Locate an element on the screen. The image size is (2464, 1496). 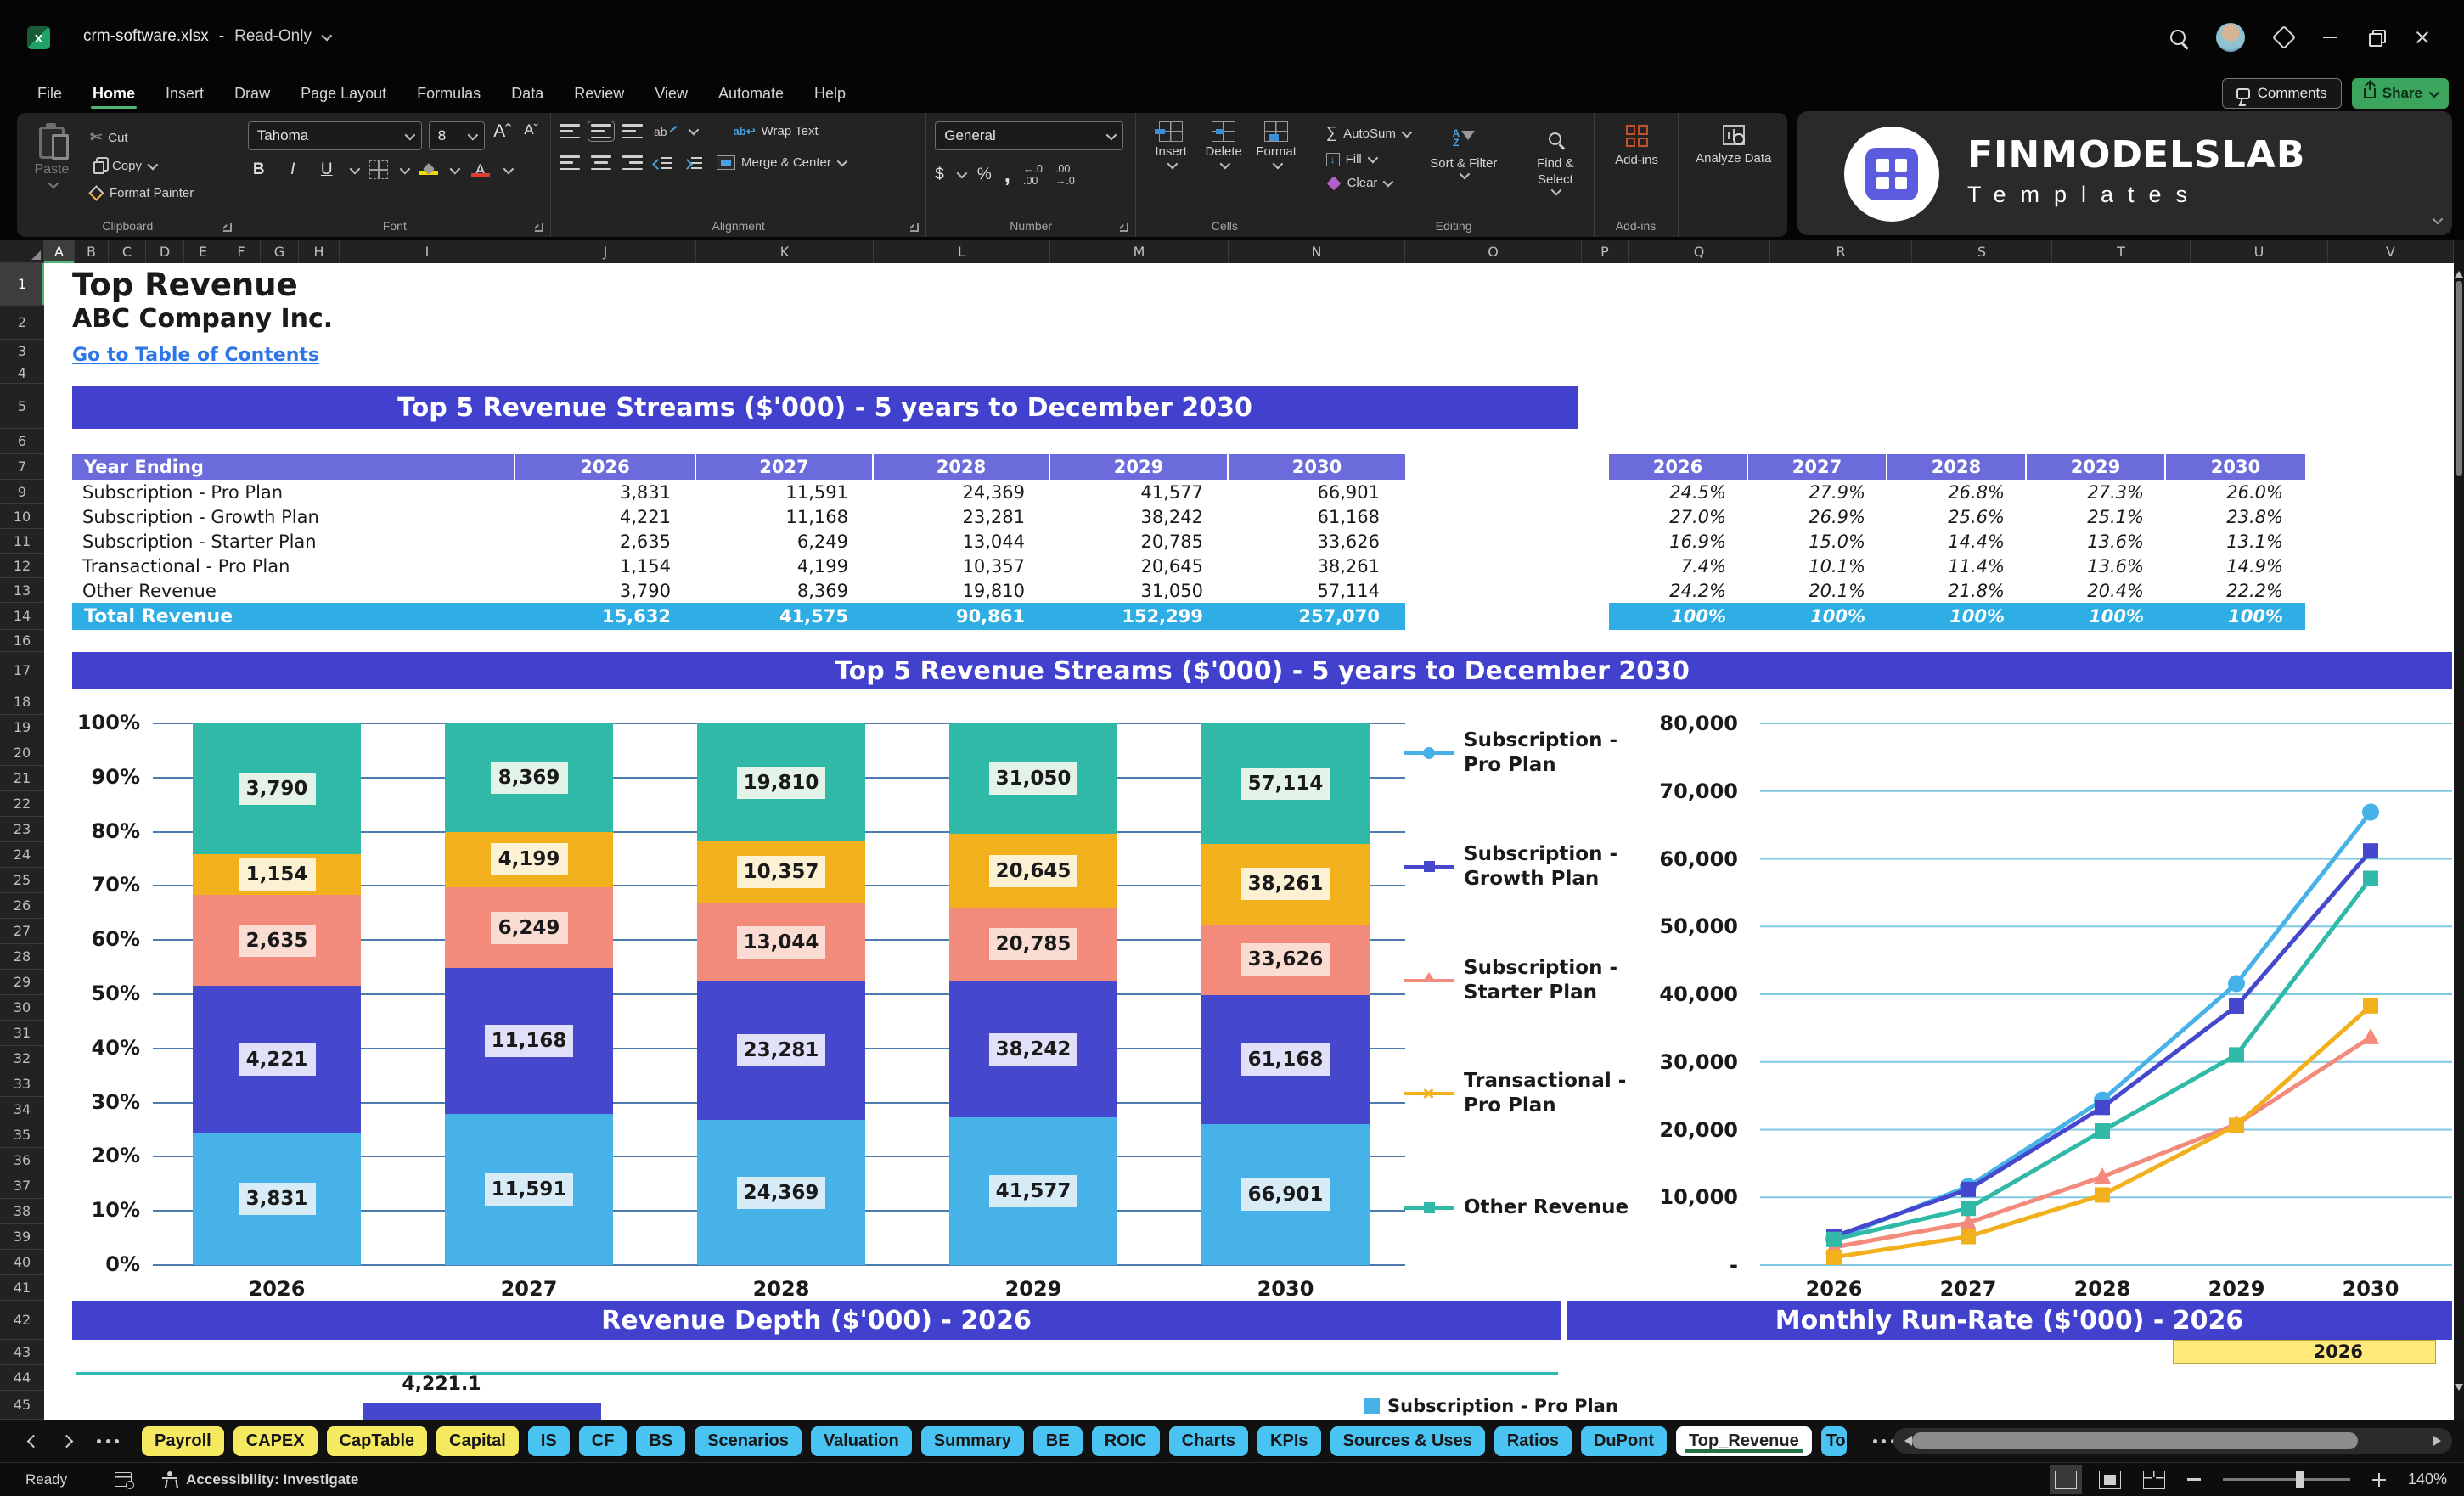
number-format-select: General is located at coordinates (1029, 135).